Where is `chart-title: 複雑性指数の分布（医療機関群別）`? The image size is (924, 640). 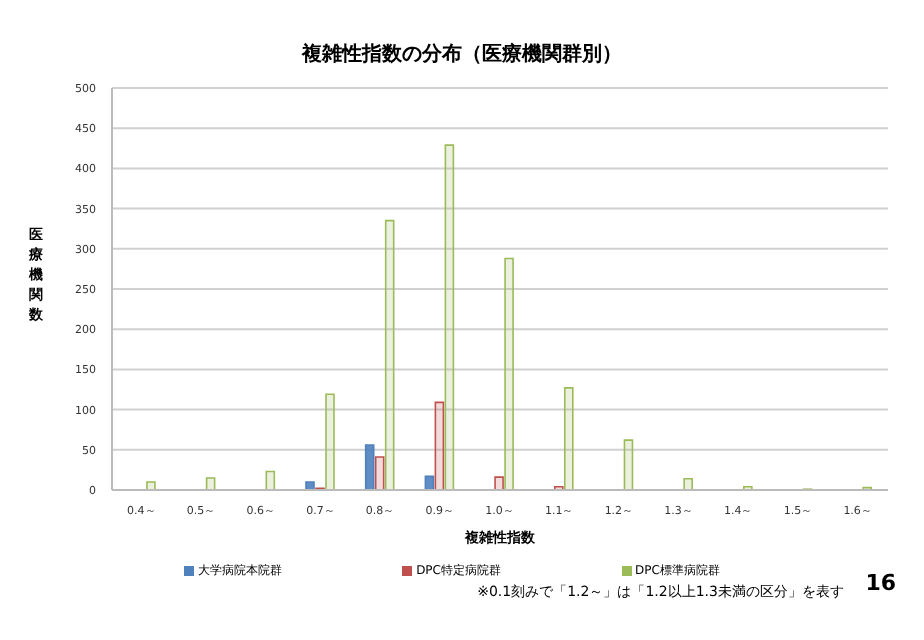
chart-title: 複雑性指数の分布（医療機関群別） is located at coordinates (461, 55).